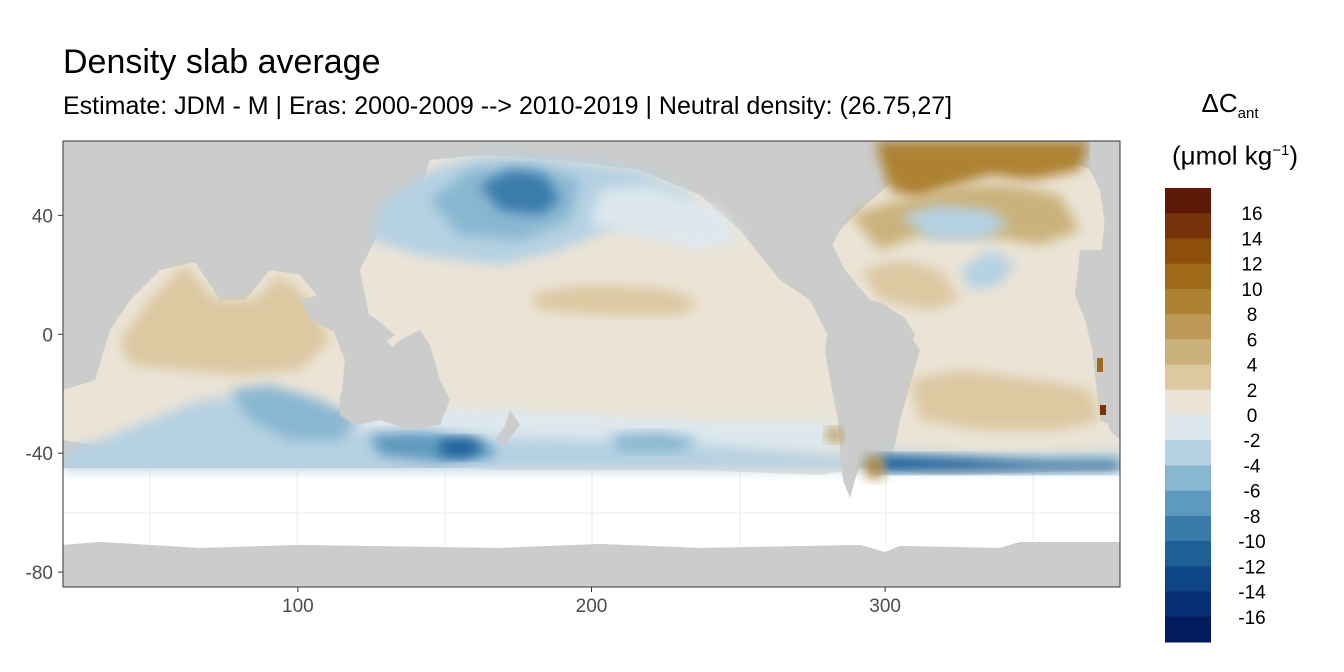  Describe the element at coordinates (655, 442) in the screenshot. I see `south-pacific-patch` at that location.